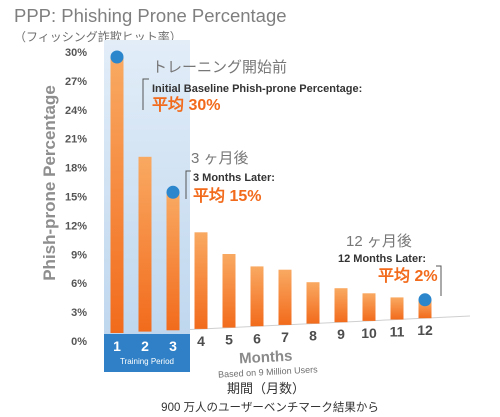 The height and width of the screenshot is (417, 500). What do you see at coordinates (145, 346) in the screenshot?
I see `x-tick-label: 2` at bounding box center [145, 346].